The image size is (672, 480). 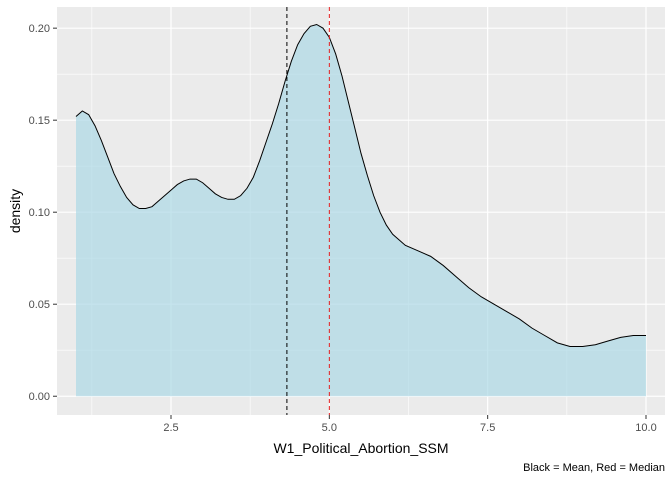 What do you see at coordinates (39, 397) in the screenshot?
I see `y-tick-label: 0.00` at bounding box center [39, 397].